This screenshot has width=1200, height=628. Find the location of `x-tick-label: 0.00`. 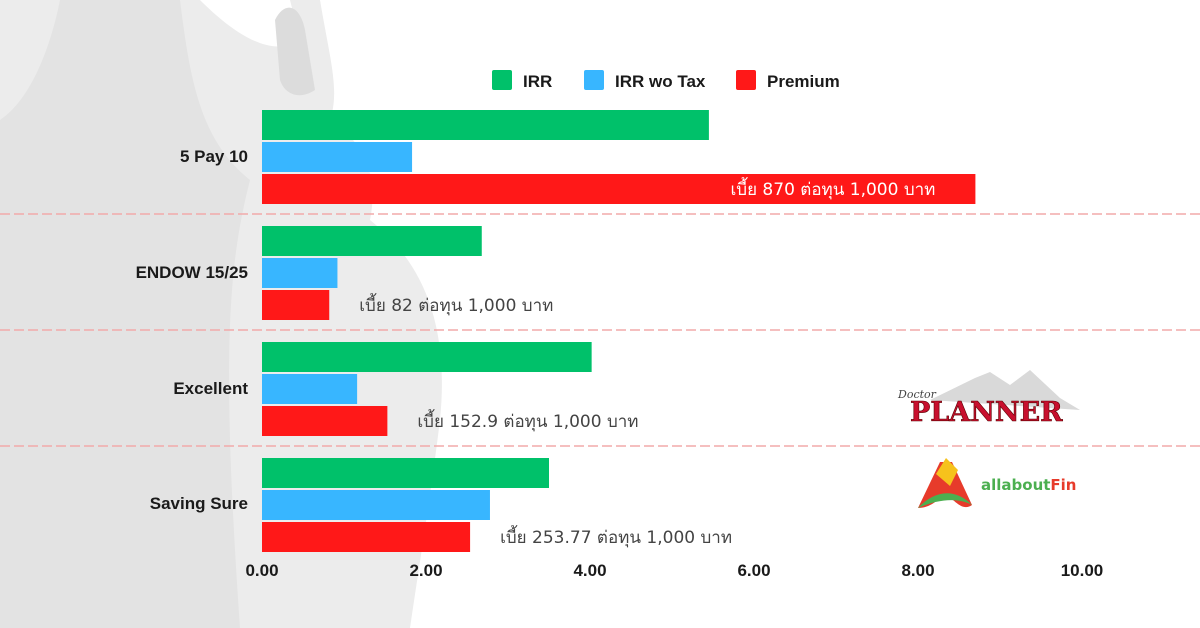

x-tick-label: 0.00 is located at coordinates (261, 570).